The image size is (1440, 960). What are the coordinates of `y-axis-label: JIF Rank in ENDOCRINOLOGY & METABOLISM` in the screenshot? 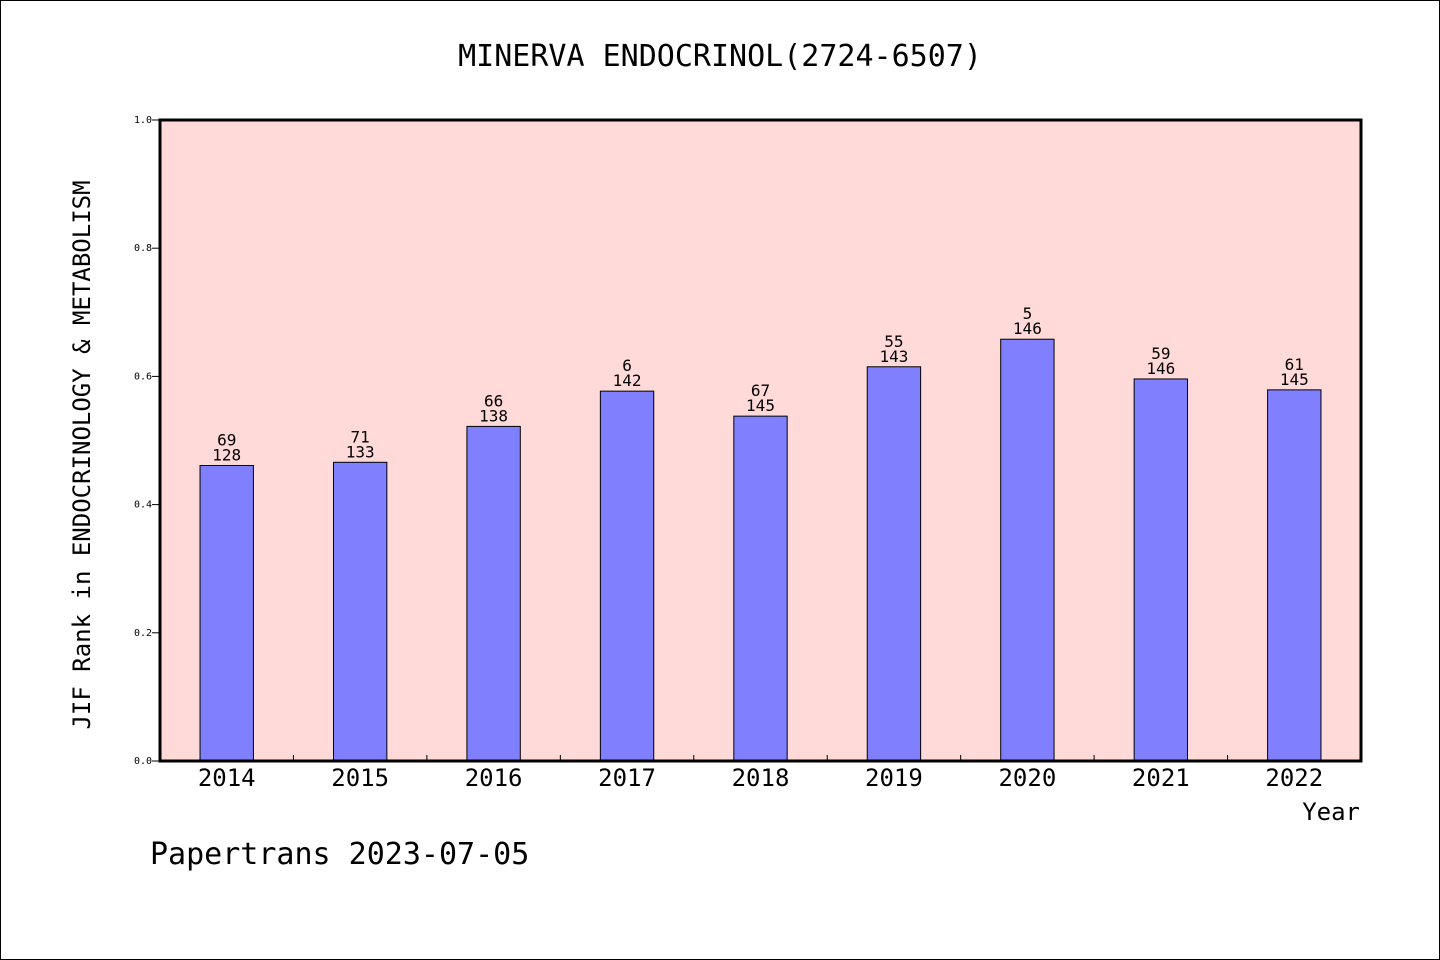 It's located at (82, 454).